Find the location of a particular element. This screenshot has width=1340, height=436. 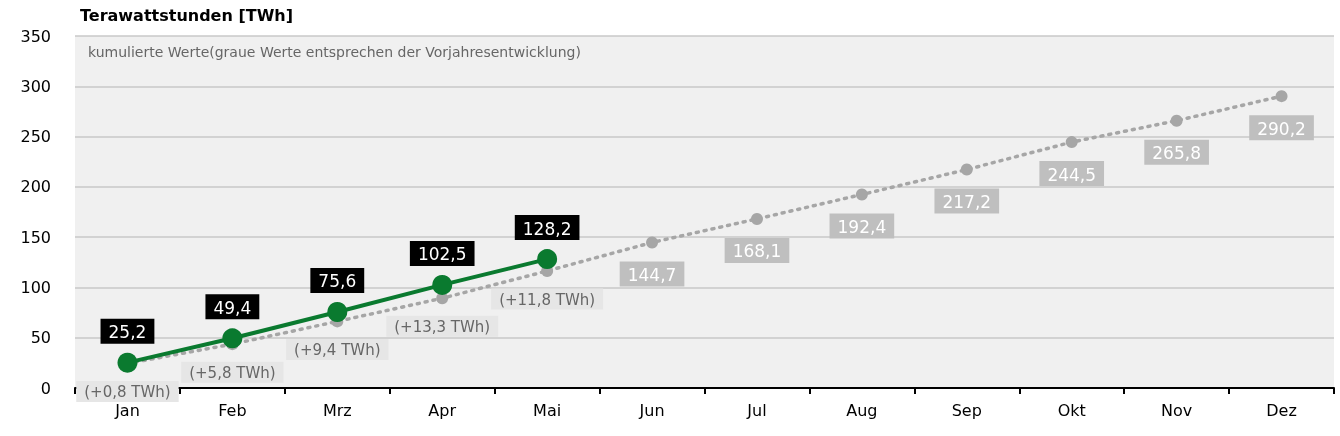

data-label: 102,5 is located at coordinates (442, 254).